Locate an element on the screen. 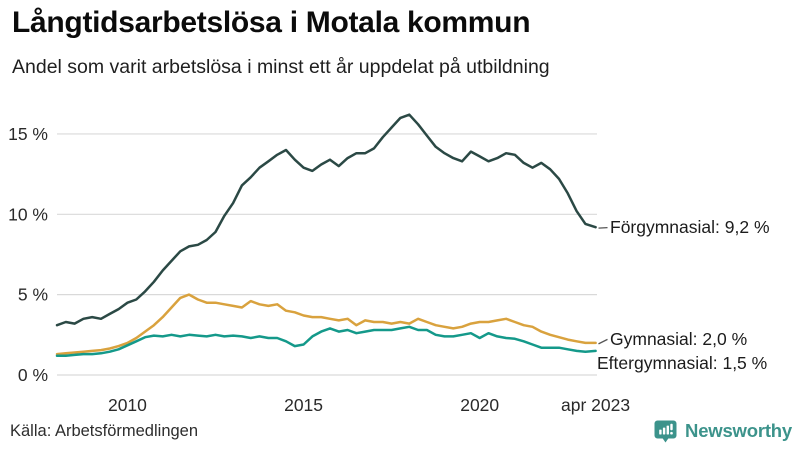  series-line-gymnasial is located at coordinates (326, 324).